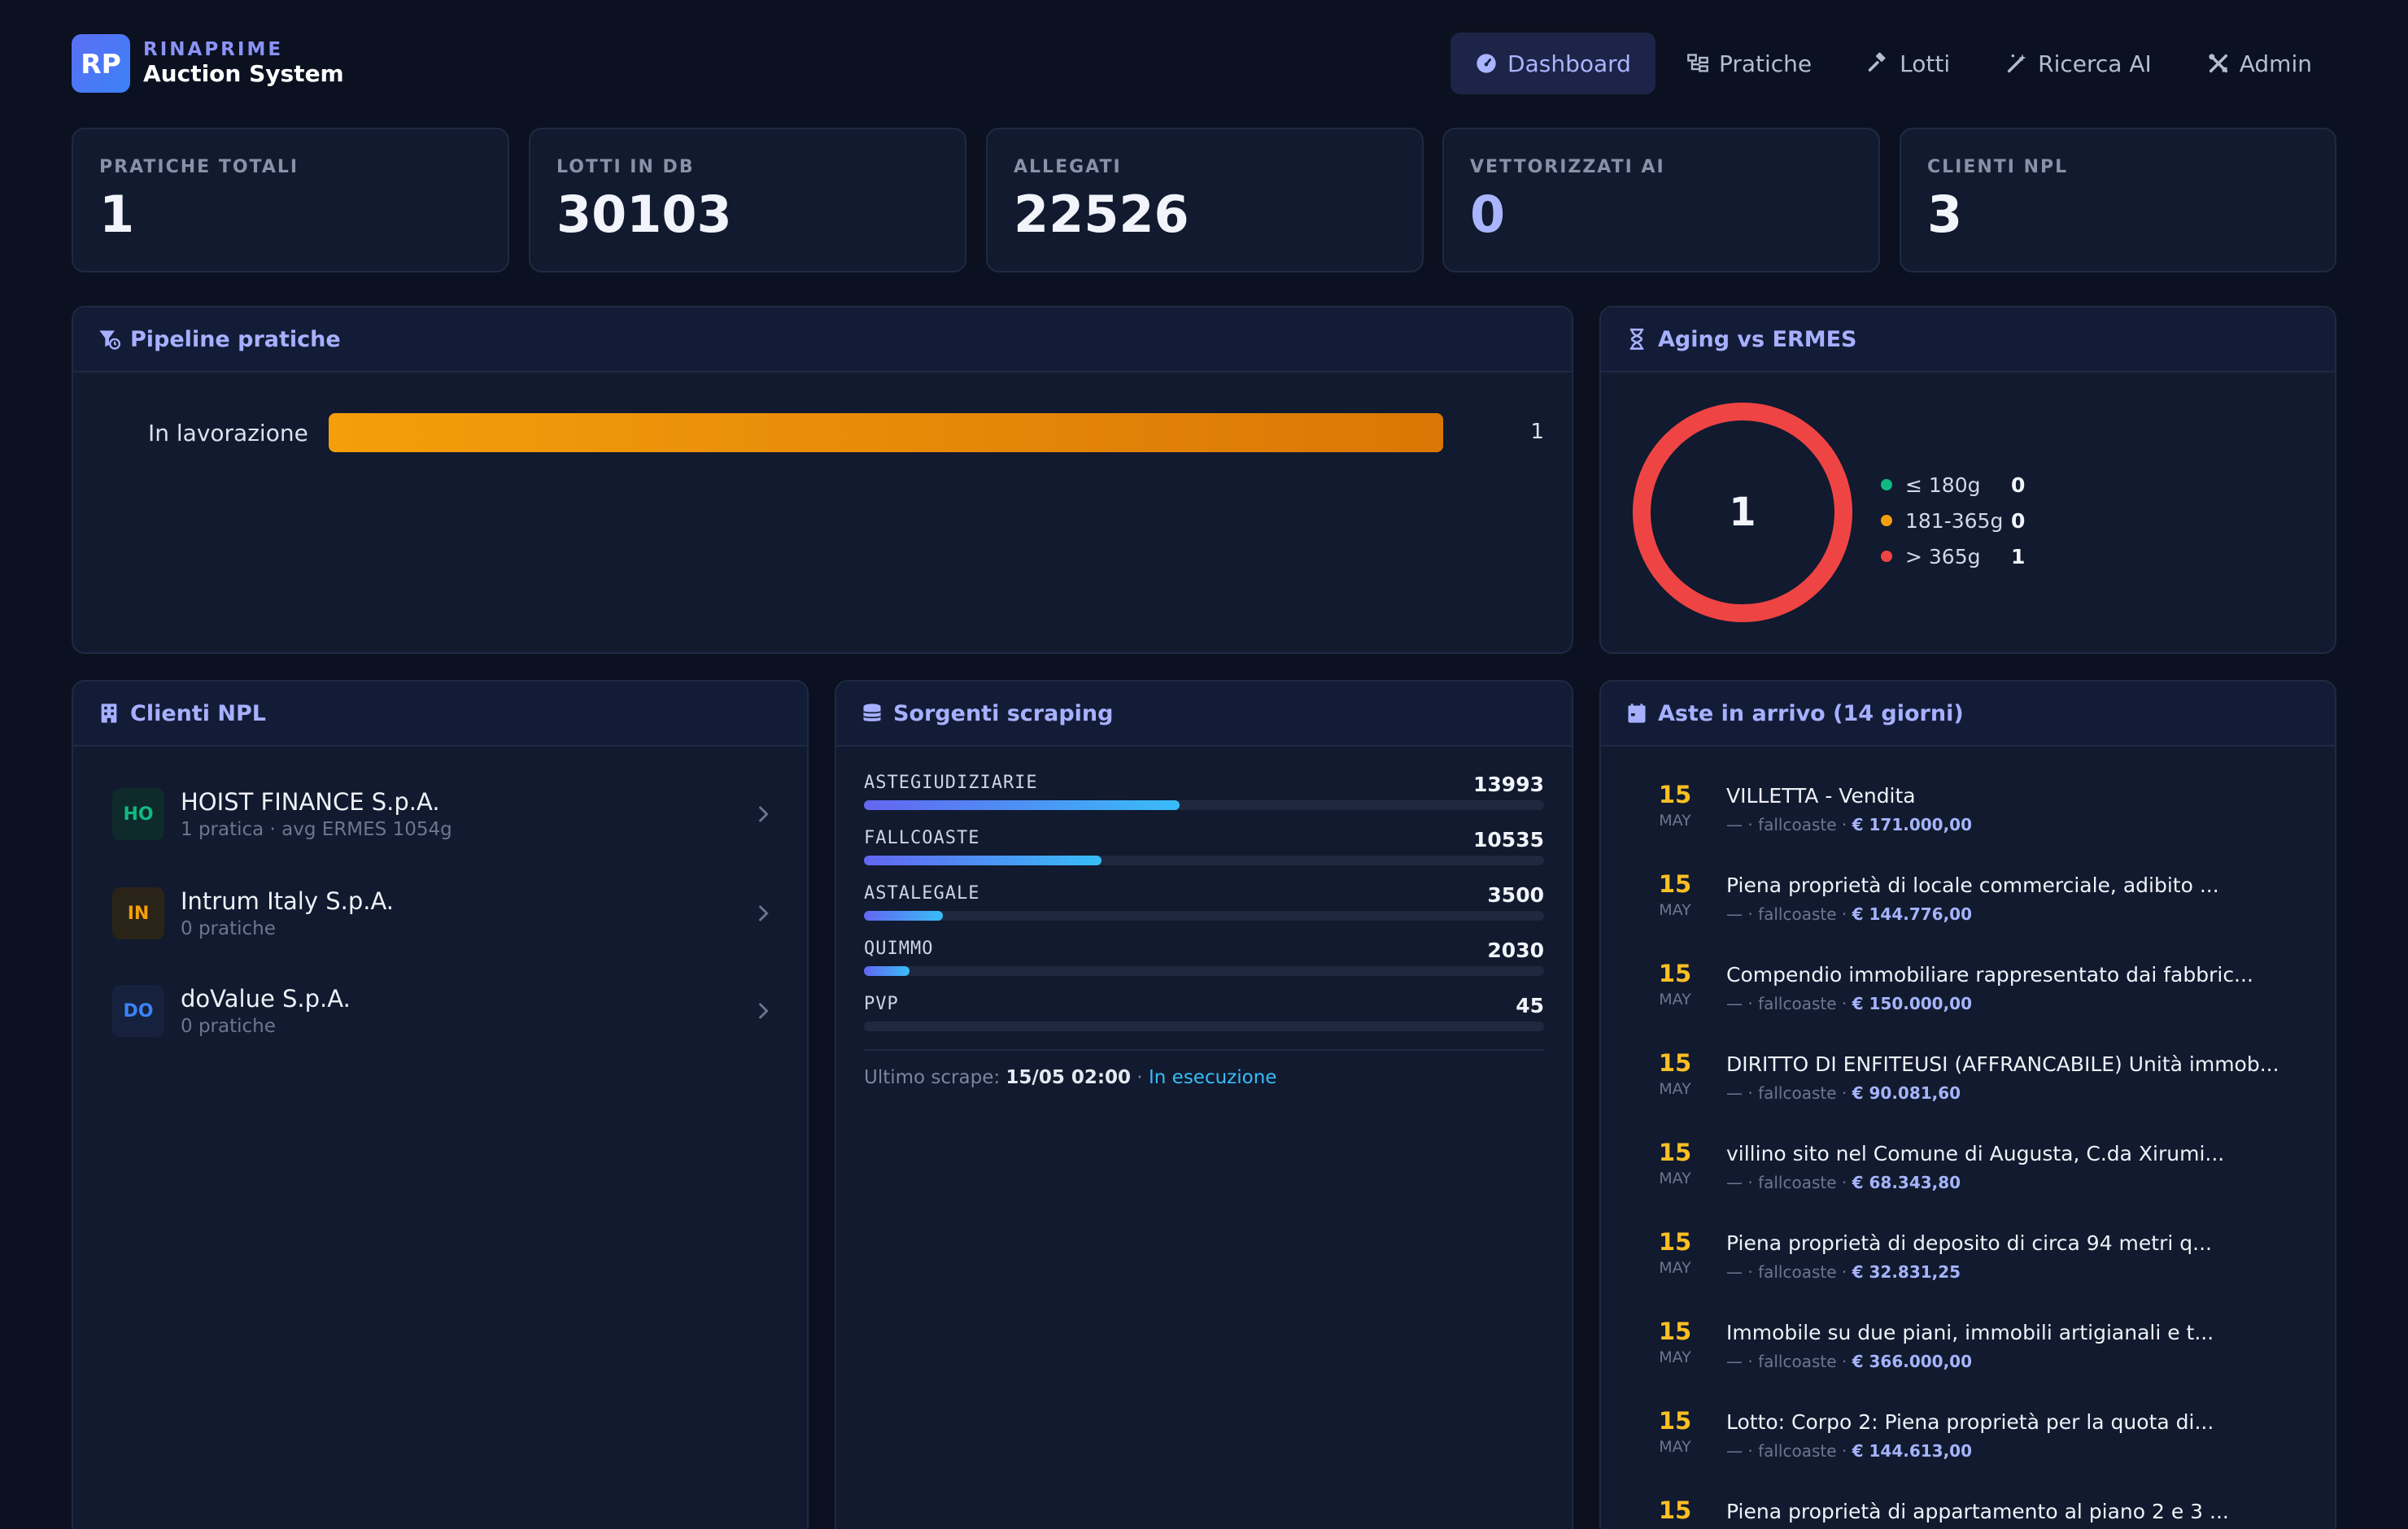 This screenshot has width=2408, height=1529. What do you see at coordinates (1204, 714) in the screenshot?
I see `panel-header: Sorgenti scraping` at bounding box center [1204, 714].